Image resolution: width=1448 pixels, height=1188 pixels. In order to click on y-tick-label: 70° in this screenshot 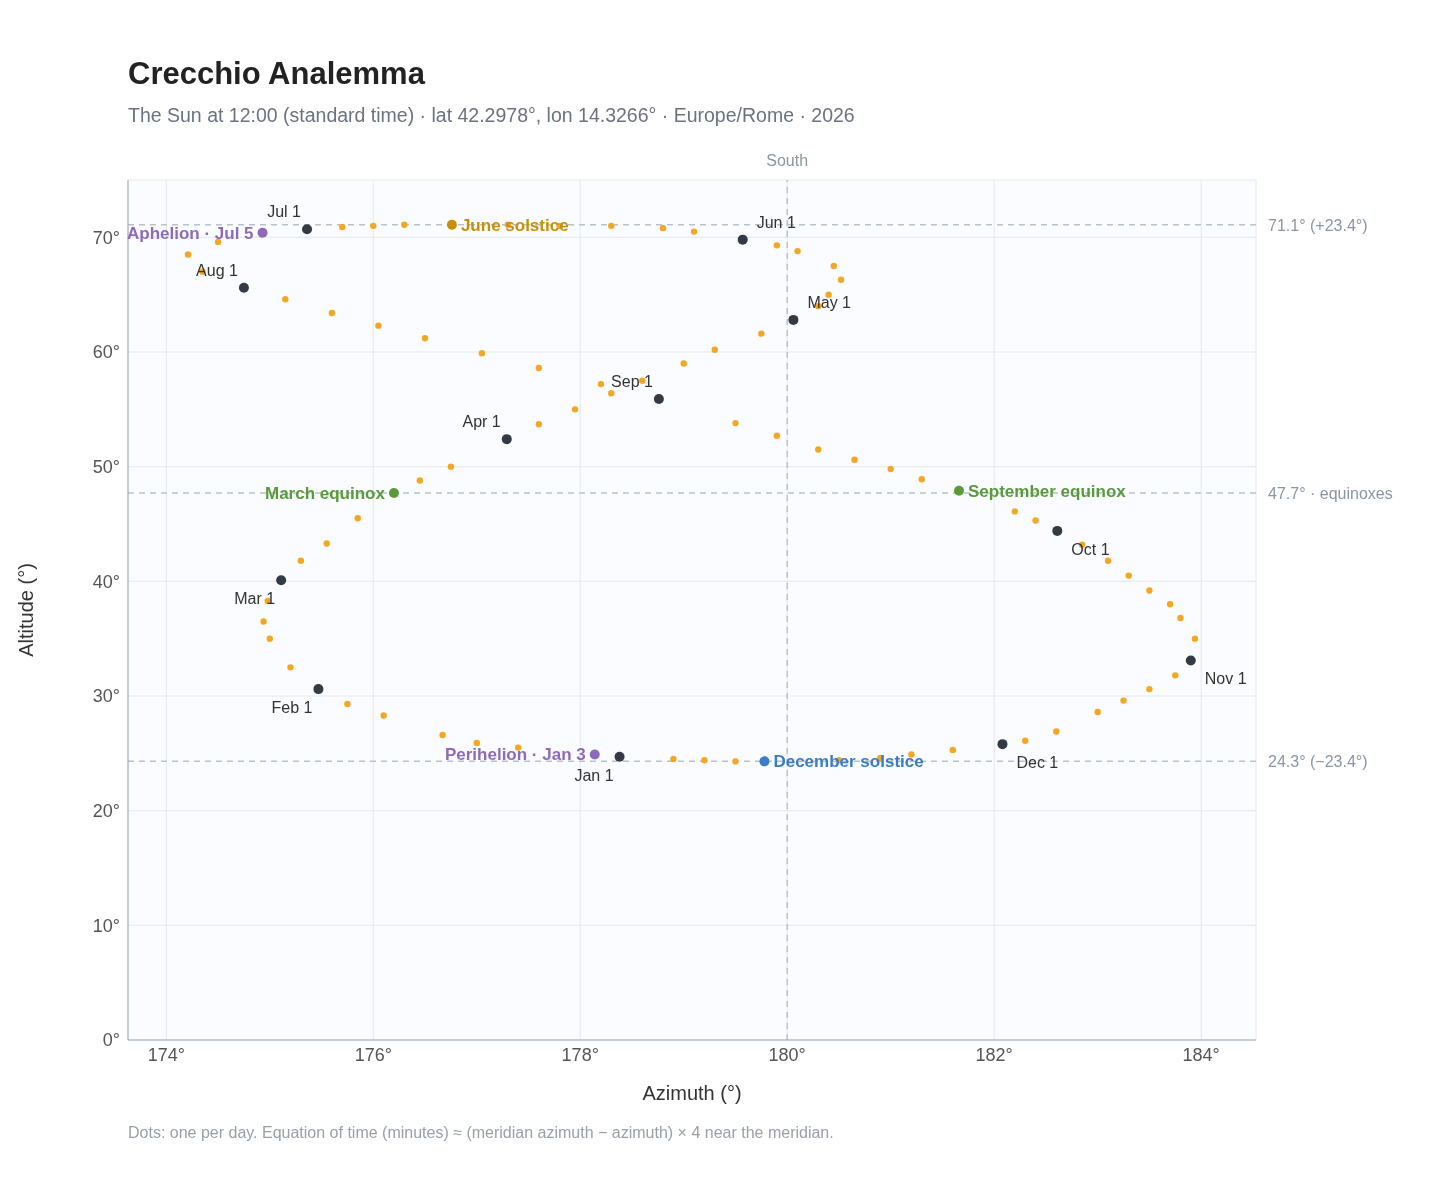, I will do `click(106, 237)`.